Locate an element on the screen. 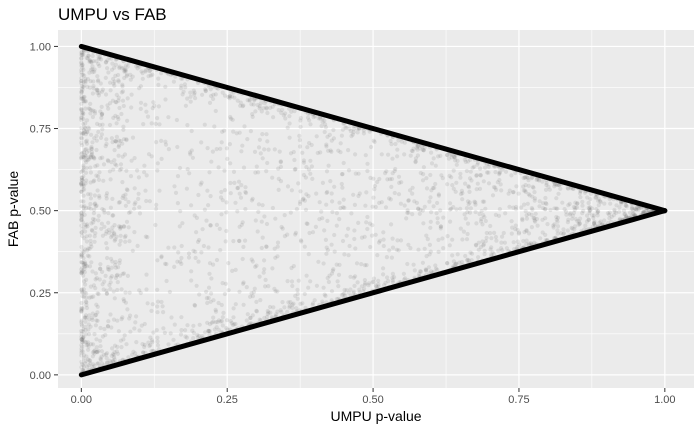 The image size is (700, 432). y-tick-label: 0.75 is located at coordinates (40, 130).